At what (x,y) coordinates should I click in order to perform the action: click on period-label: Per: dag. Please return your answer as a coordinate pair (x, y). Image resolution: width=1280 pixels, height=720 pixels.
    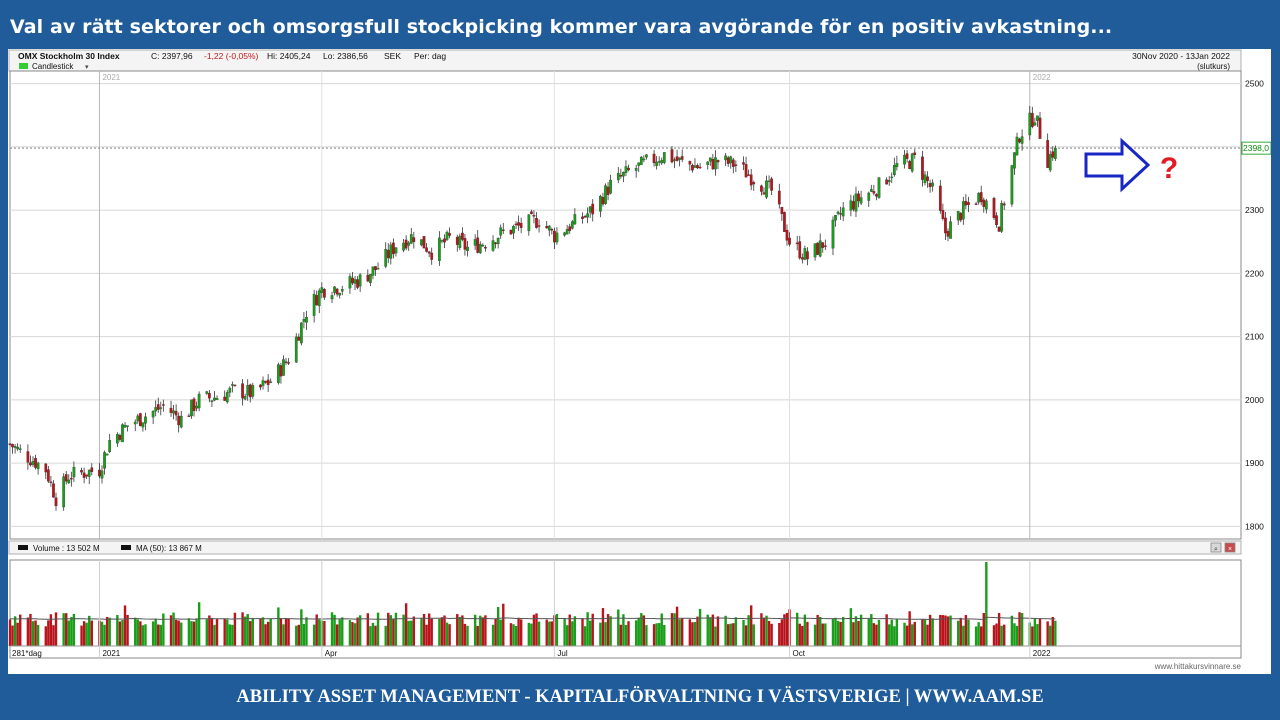
    Looking at the image, I should click on (430, 56).